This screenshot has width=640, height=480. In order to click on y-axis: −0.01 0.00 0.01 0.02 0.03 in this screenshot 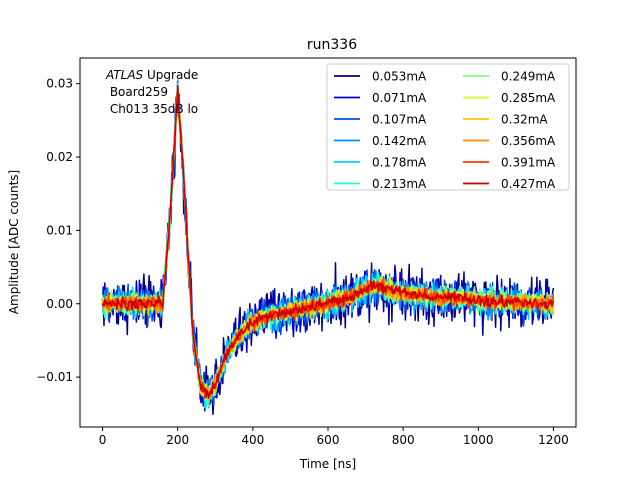, I will do `click(58, 230)`.